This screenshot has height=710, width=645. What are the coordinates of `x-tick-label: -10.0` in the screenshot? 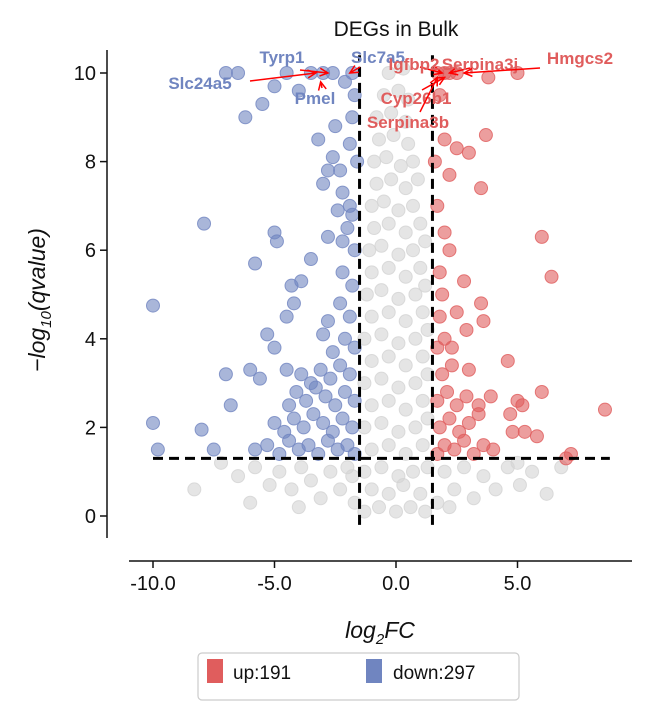 It's located at (153, 584).